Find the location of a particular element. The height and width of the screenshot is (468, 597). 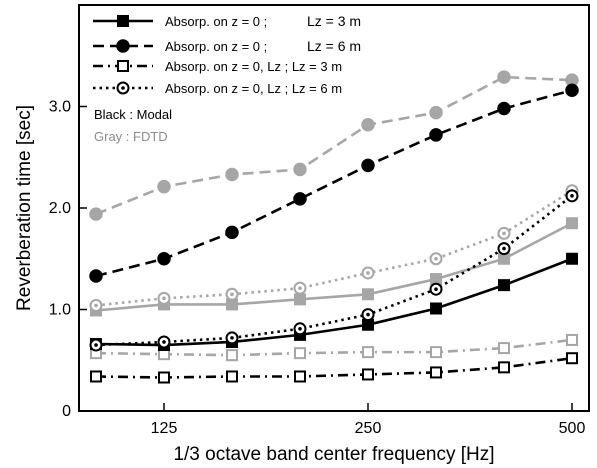

x-tick-label: 125 is located at coordinates (164, 428).